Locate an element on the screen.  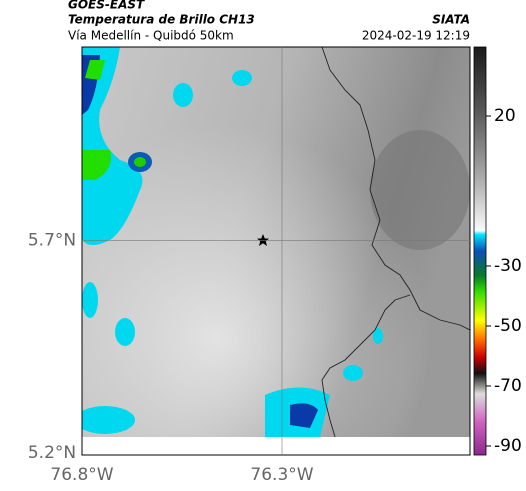
x-tick-label: 76.3°W is located at coordinates (281, 475).